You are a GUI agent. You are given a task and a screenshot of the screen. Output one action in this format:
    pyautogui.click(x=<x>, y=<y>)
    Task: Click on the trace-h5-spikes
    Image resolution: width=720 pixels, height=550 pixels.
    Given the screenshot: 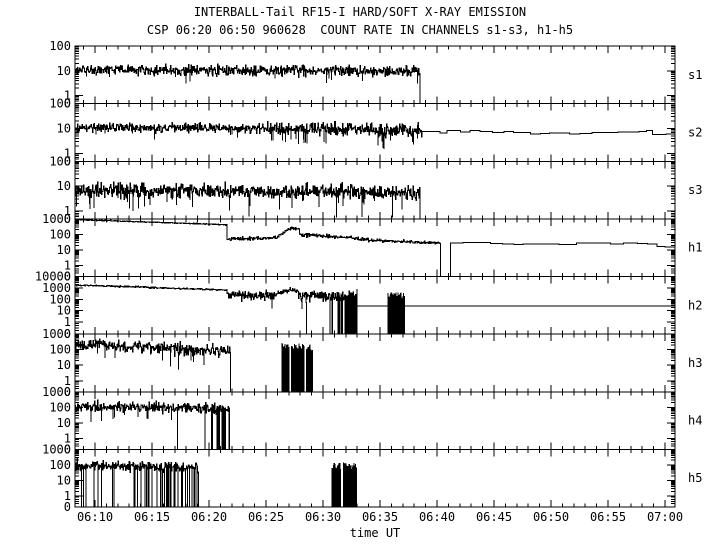 What is the action you would take?
    pyautogui.click(x=344, y=484)
    